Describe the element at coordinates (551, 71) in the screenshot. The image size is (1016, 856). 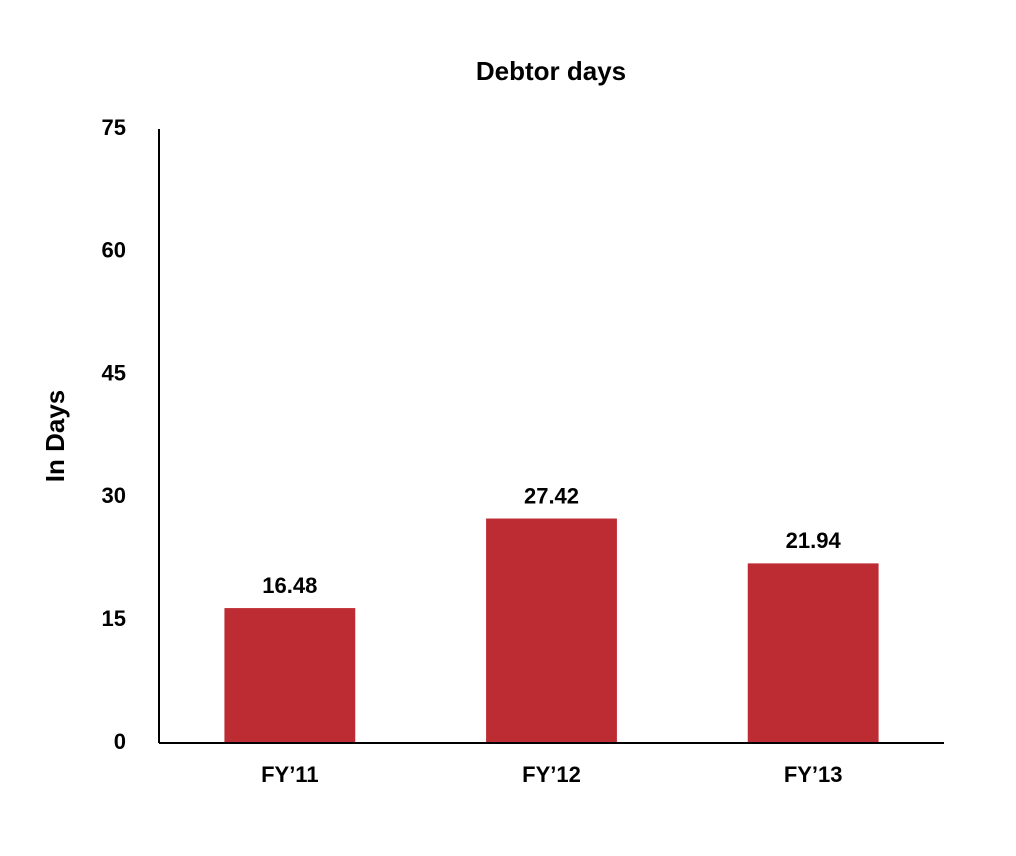
I see `chart-title: Debtor days` at that location.